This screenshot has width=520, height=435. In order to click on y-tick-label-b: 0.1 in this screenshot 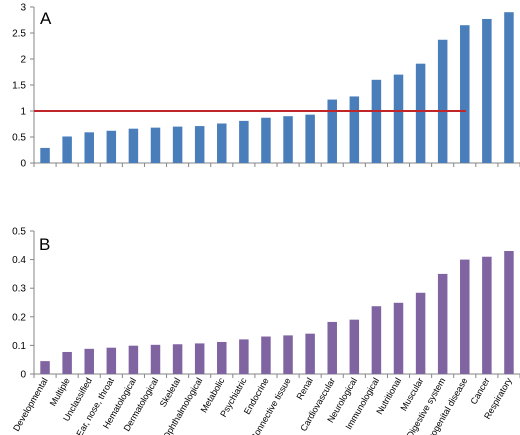, I will do `click(19, 346)`.